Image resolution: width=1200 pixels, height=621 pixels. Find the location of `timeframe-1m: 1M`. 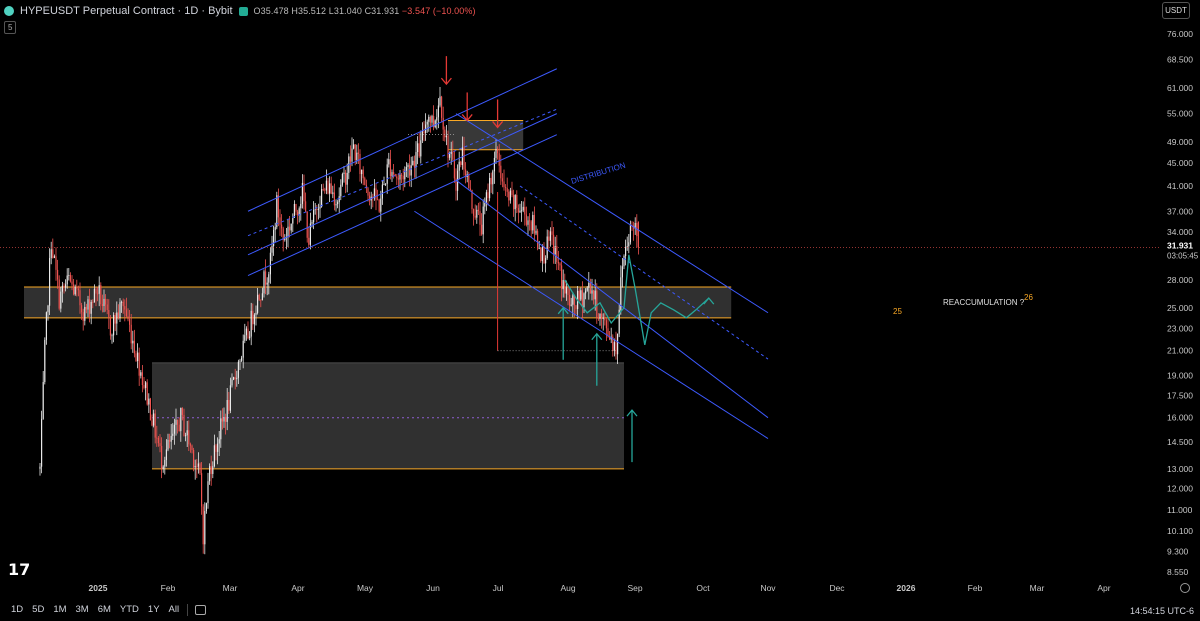

timeframe-1m: 1M is located at coordinates (60, 609).